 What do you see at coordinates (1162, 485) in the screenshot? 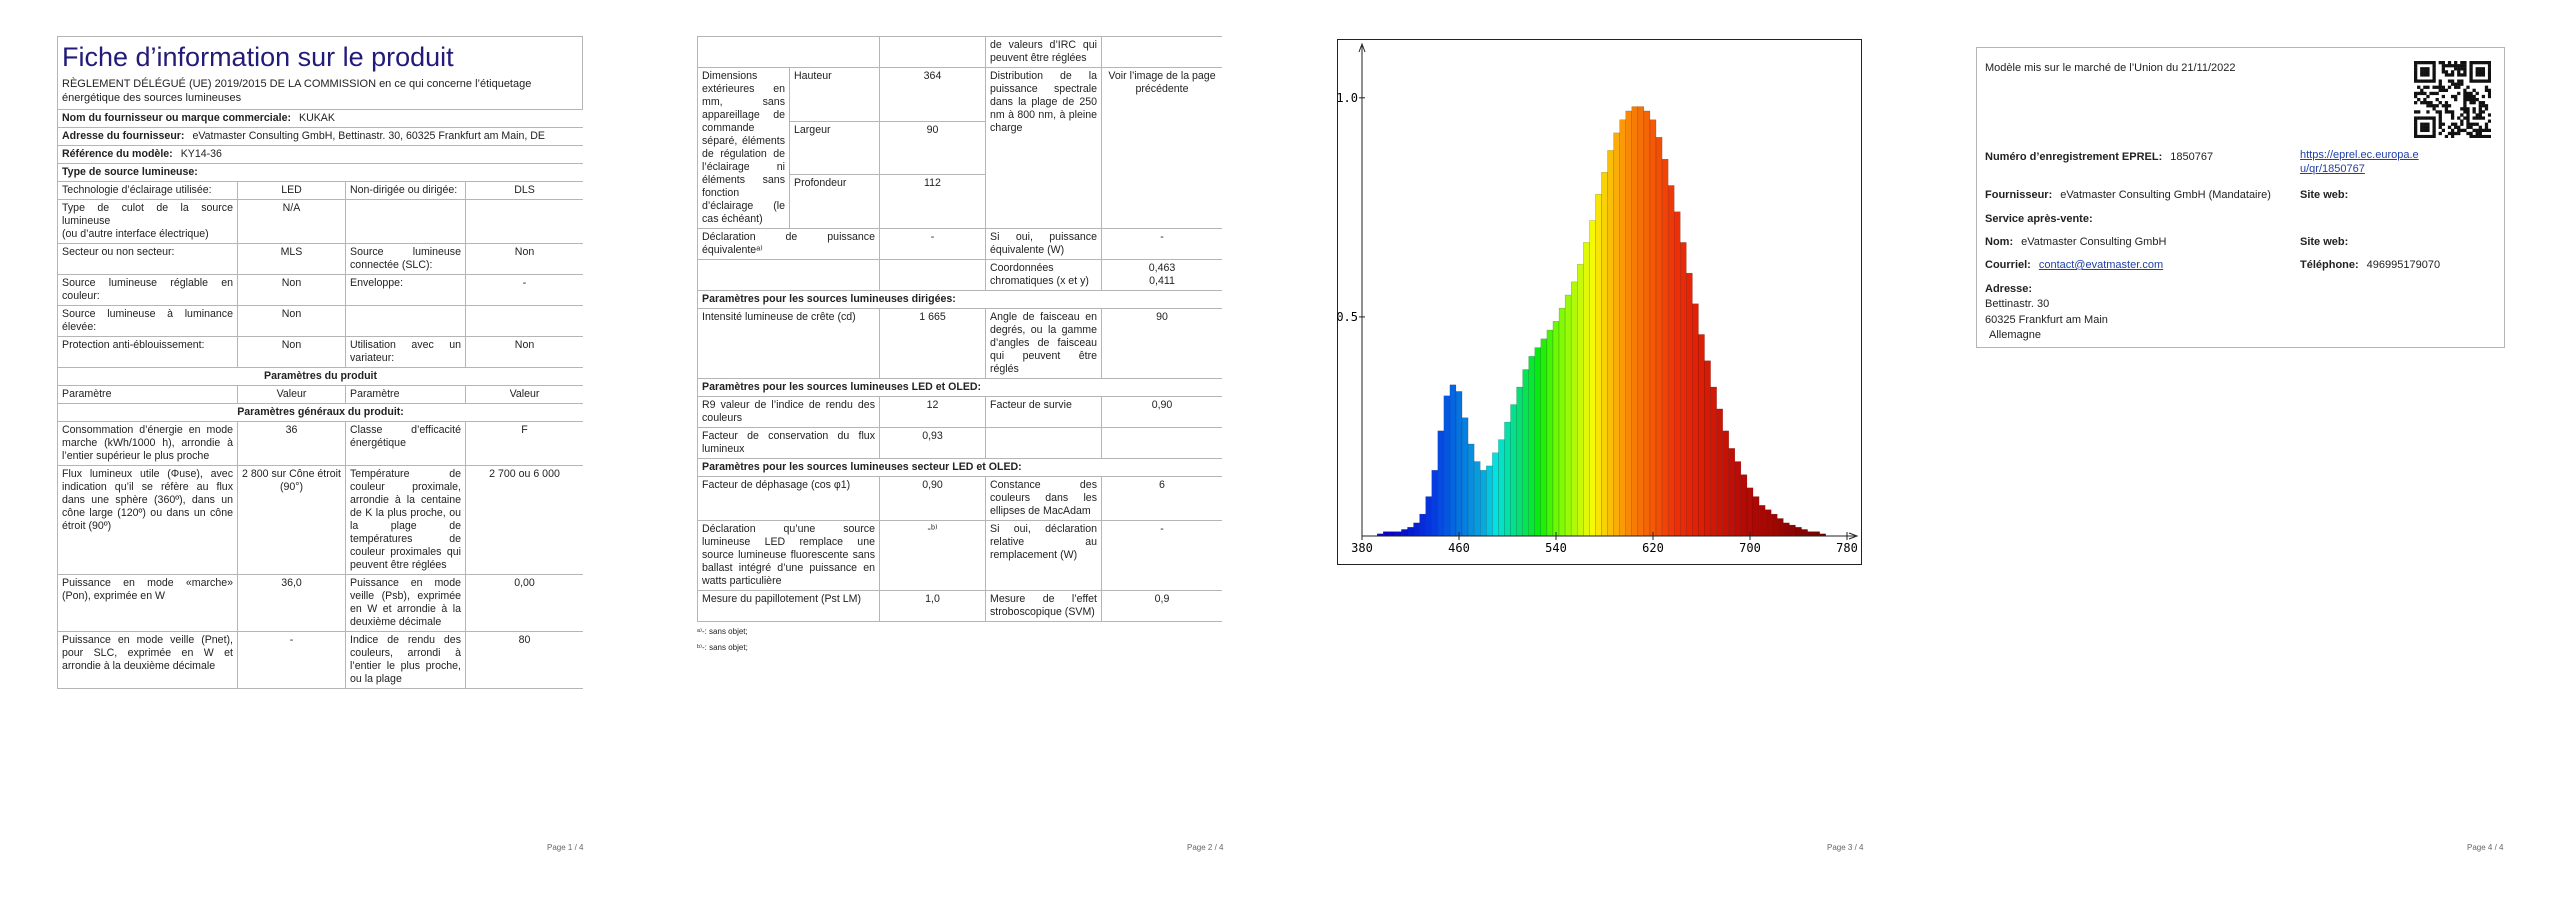
I see `cell-text: 6` at bounding box center [1162, 485].